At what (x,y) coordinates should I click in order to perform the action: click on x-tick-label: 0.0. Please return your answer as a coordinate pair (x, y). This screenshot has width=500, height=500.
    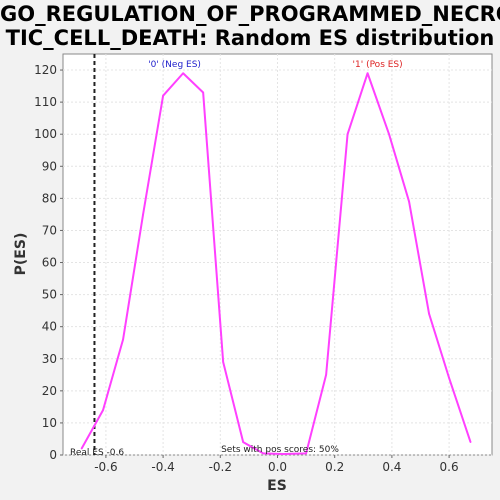
    Looking at the image, I should click on (277, 467).